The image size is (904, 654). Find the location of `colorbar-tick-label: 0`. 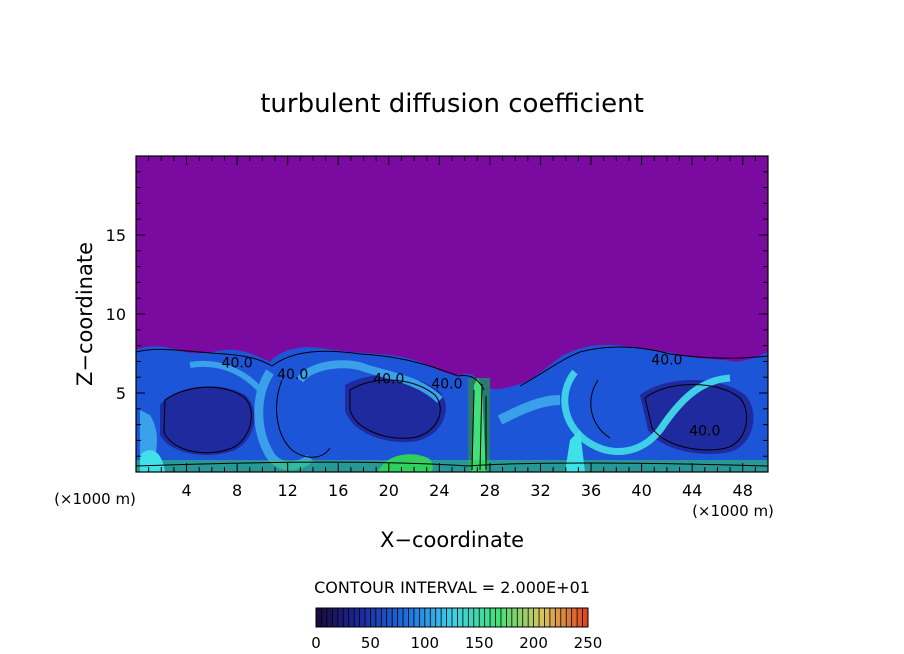

colorbar-tick-label: 0 is located at coordinates (316, 643).